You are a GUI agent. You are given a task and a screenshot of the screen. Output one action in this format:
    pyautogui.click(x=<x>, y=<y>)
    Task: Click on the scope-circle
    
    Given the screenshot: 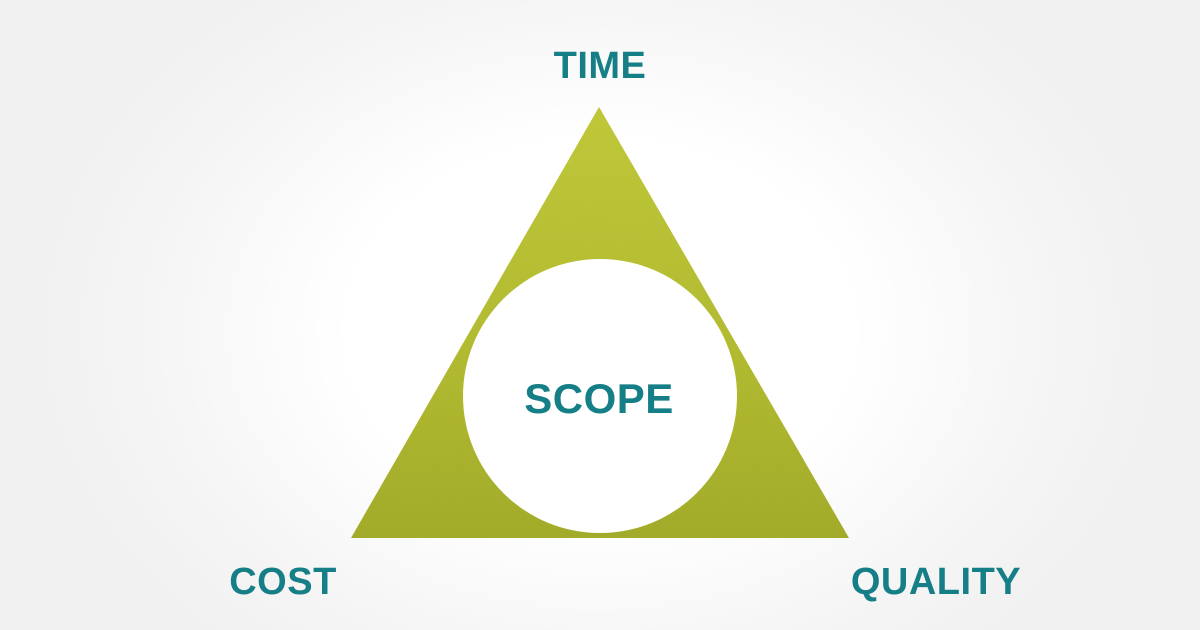 What is the action you would take?
    pyautogui.click(x=600, y=396)
    